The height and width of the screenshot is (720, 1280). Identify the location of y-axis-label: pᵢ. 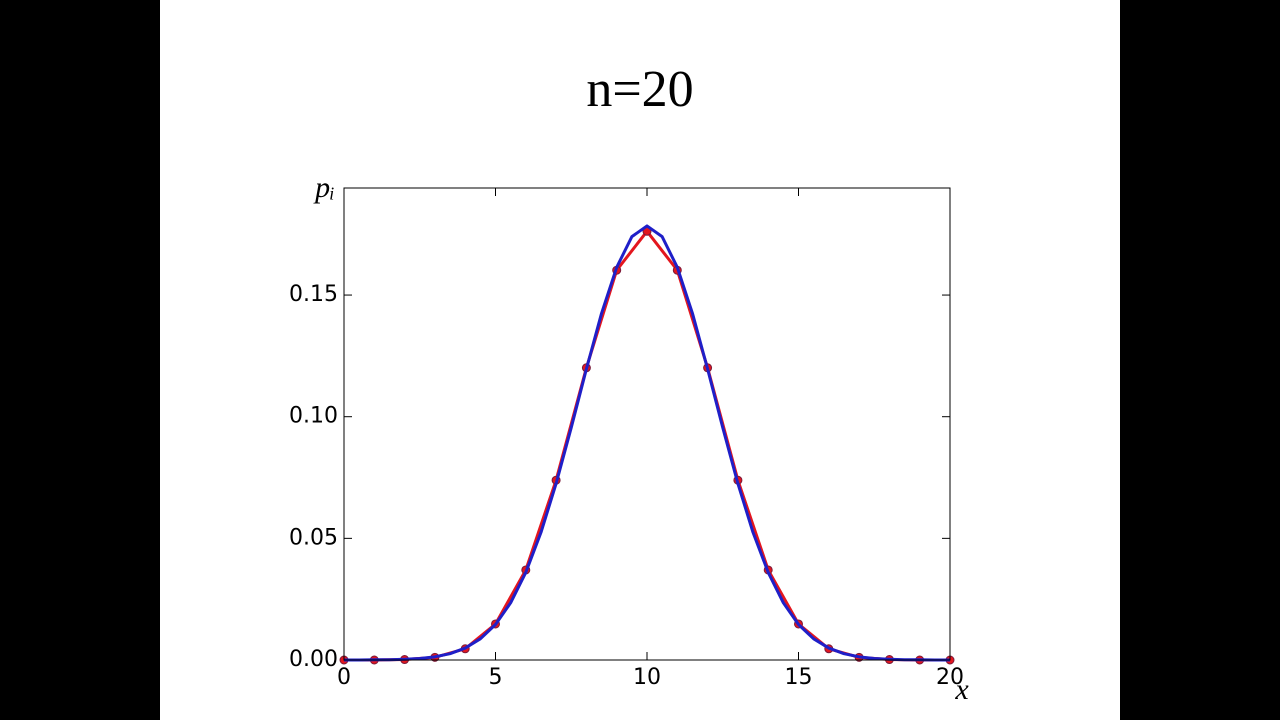
(324, 187).